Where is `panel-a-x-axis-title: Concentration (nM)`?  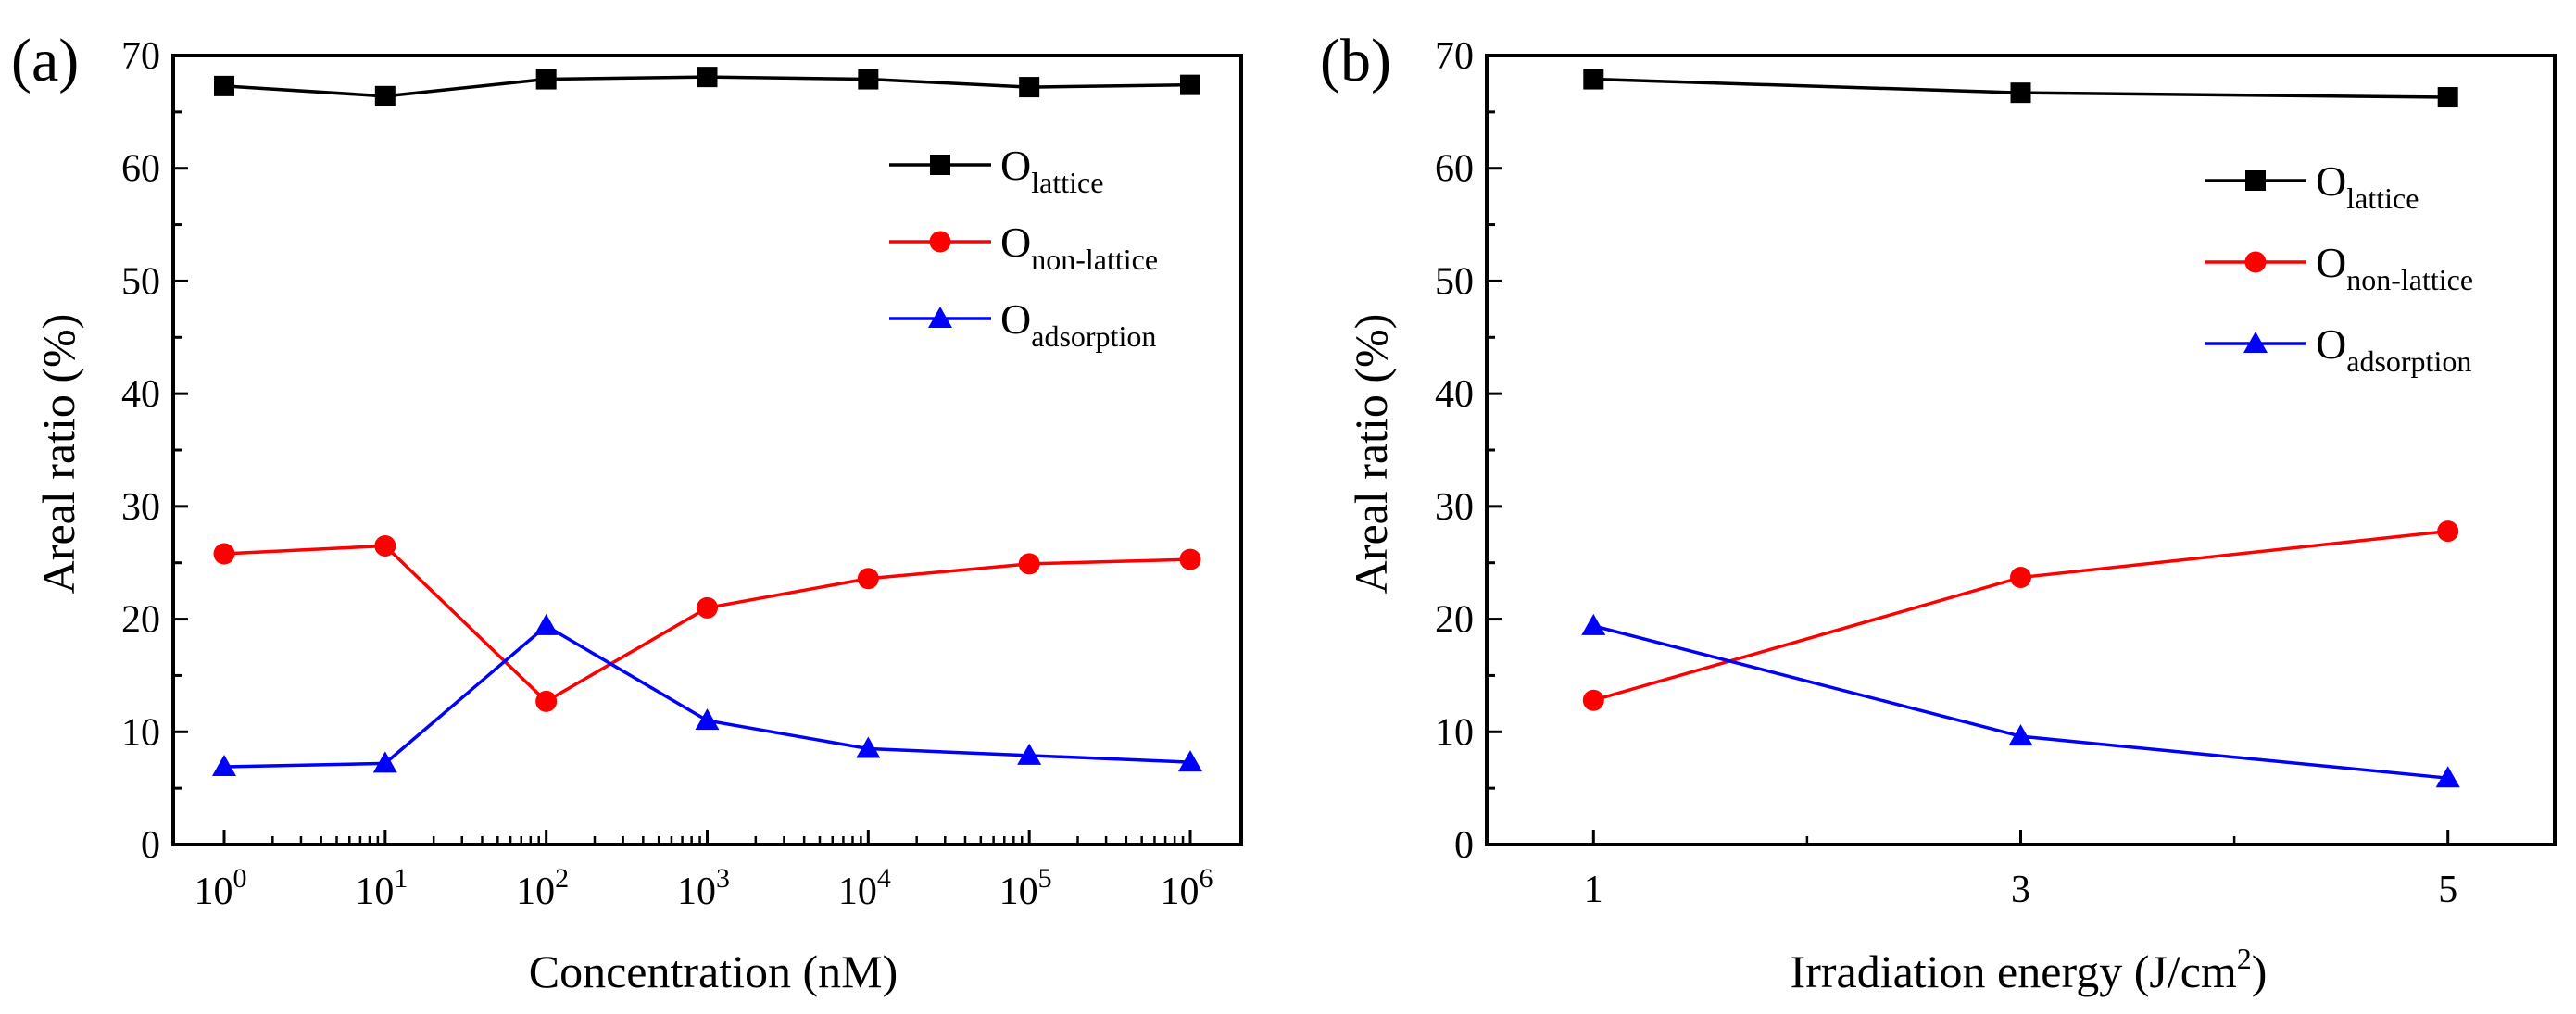
panel-a-x-axis-title: Concentration (nM) is located at coordinates (713, 971).